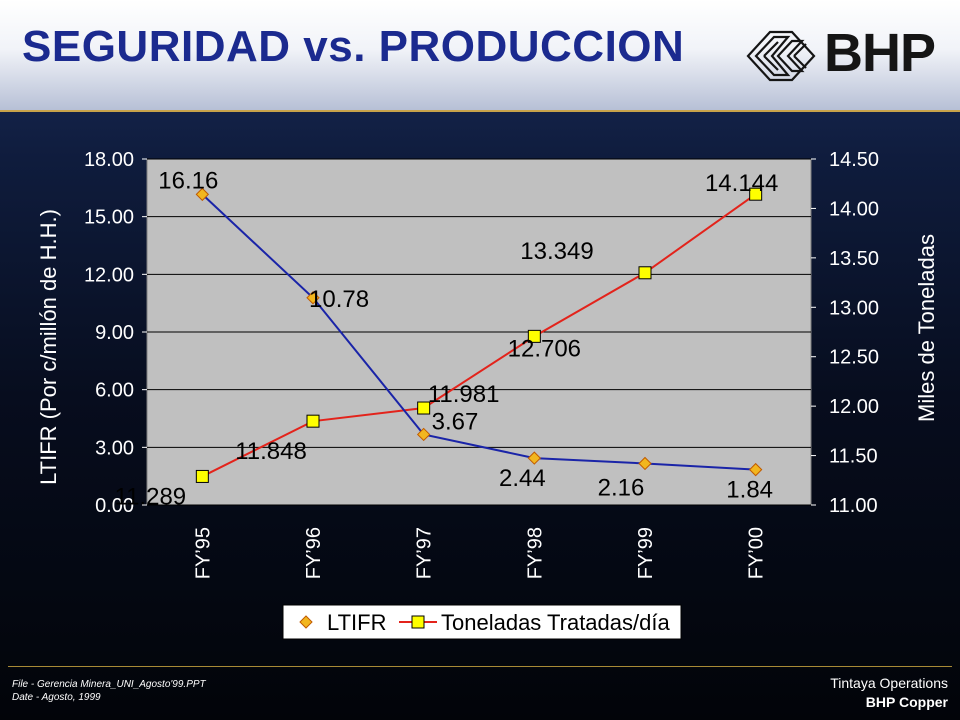  I want to click on footer-divider, so click(480, 666).